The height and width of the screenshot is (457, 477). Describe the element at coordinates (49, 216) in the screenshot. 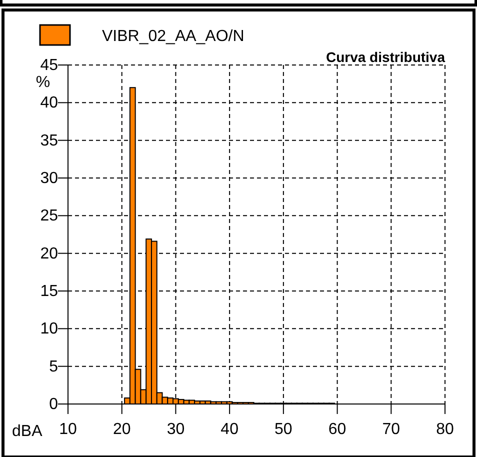

I see `y-tick-label: 25` at that location.